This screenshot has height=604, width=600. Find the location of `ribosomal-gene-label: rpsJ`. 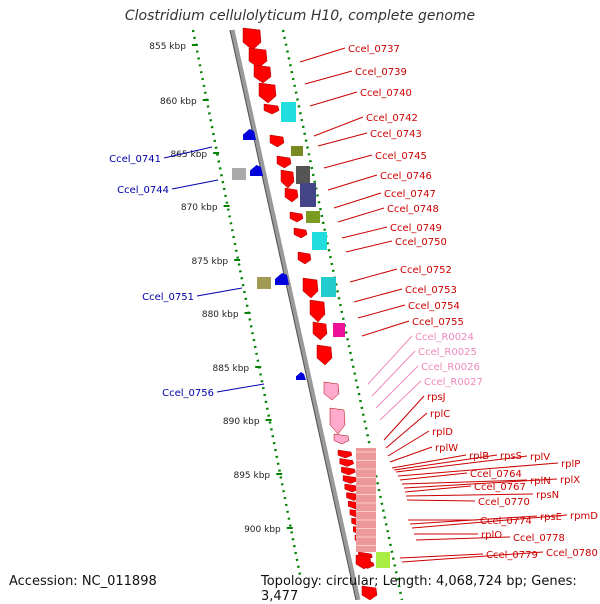

ribosomal-gene-label: rpsJ is located at coordinates (436, 397).